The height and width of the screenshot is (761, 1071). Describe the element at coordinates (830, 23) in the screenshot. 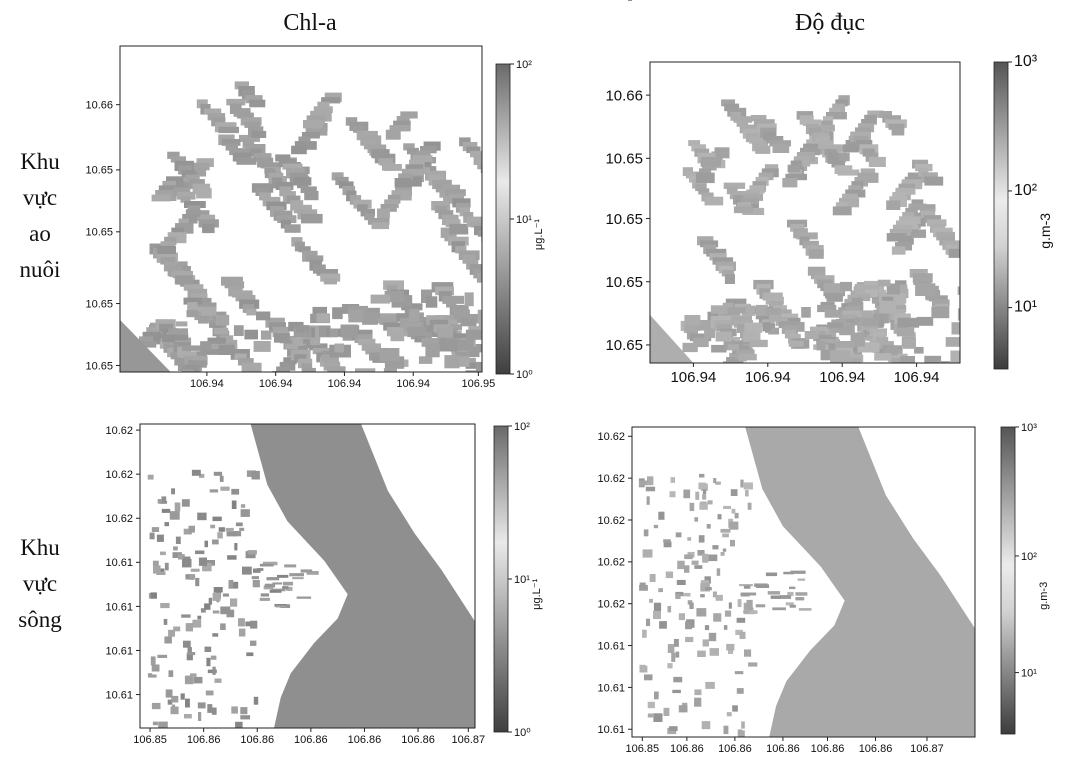

I see `column-title-turbidity: Độ đục` at that location.